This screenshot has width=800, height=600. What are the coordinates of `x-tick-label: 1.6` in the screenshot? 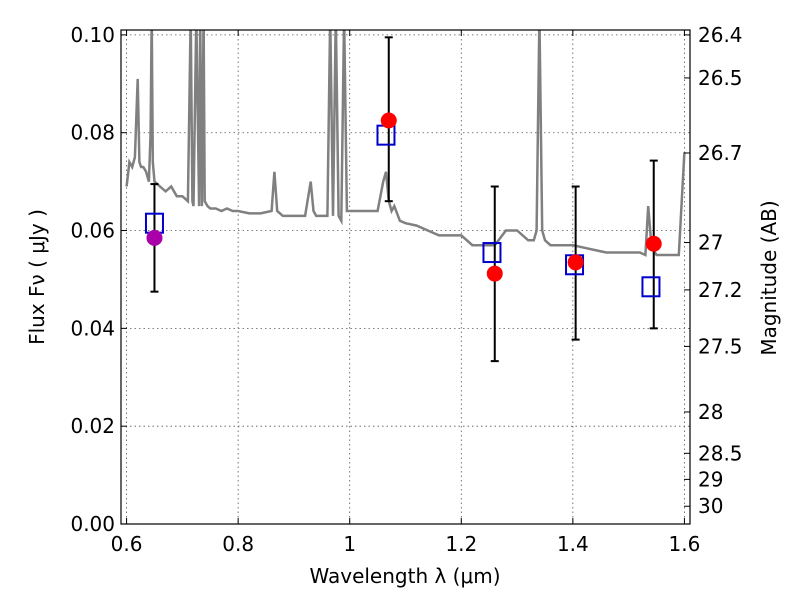 It's located at (685, 544).